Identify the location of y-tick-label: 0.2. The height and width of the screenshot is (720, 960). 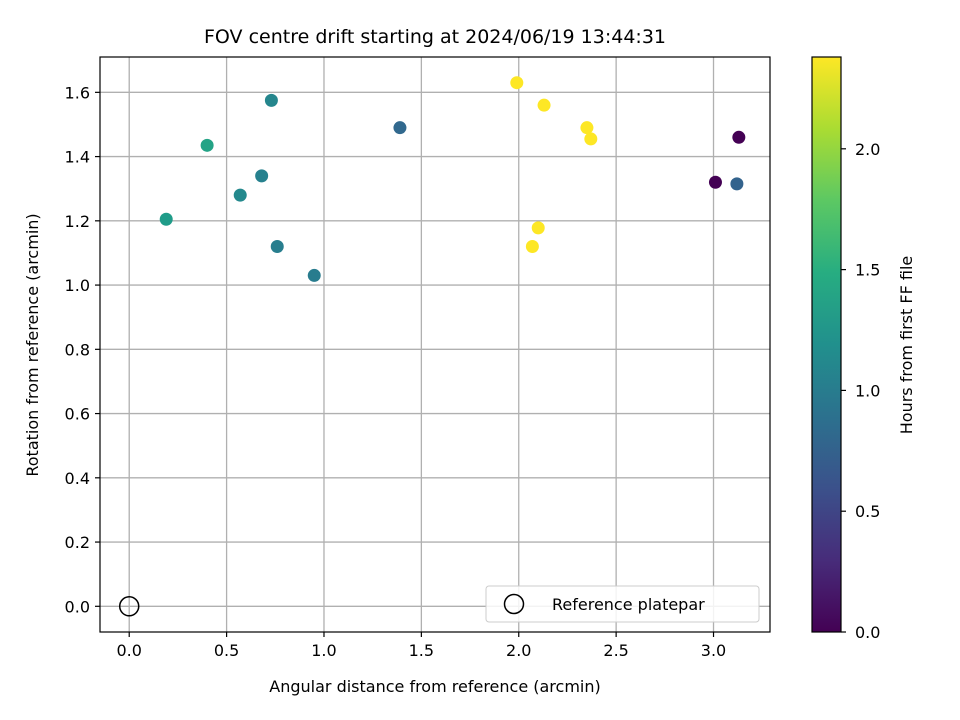
(77, 542).